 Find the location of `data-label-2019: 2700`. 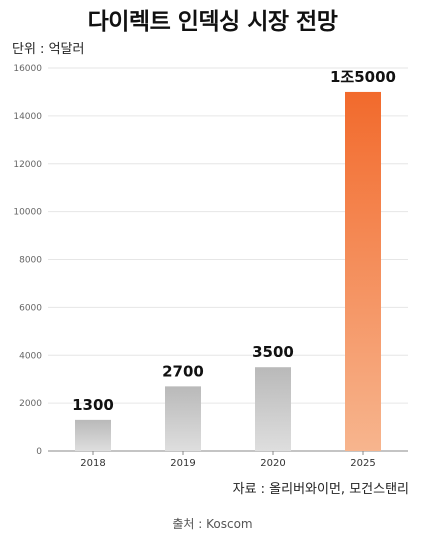

data-label-2019: 2700 is located at coordinates (183, 371).